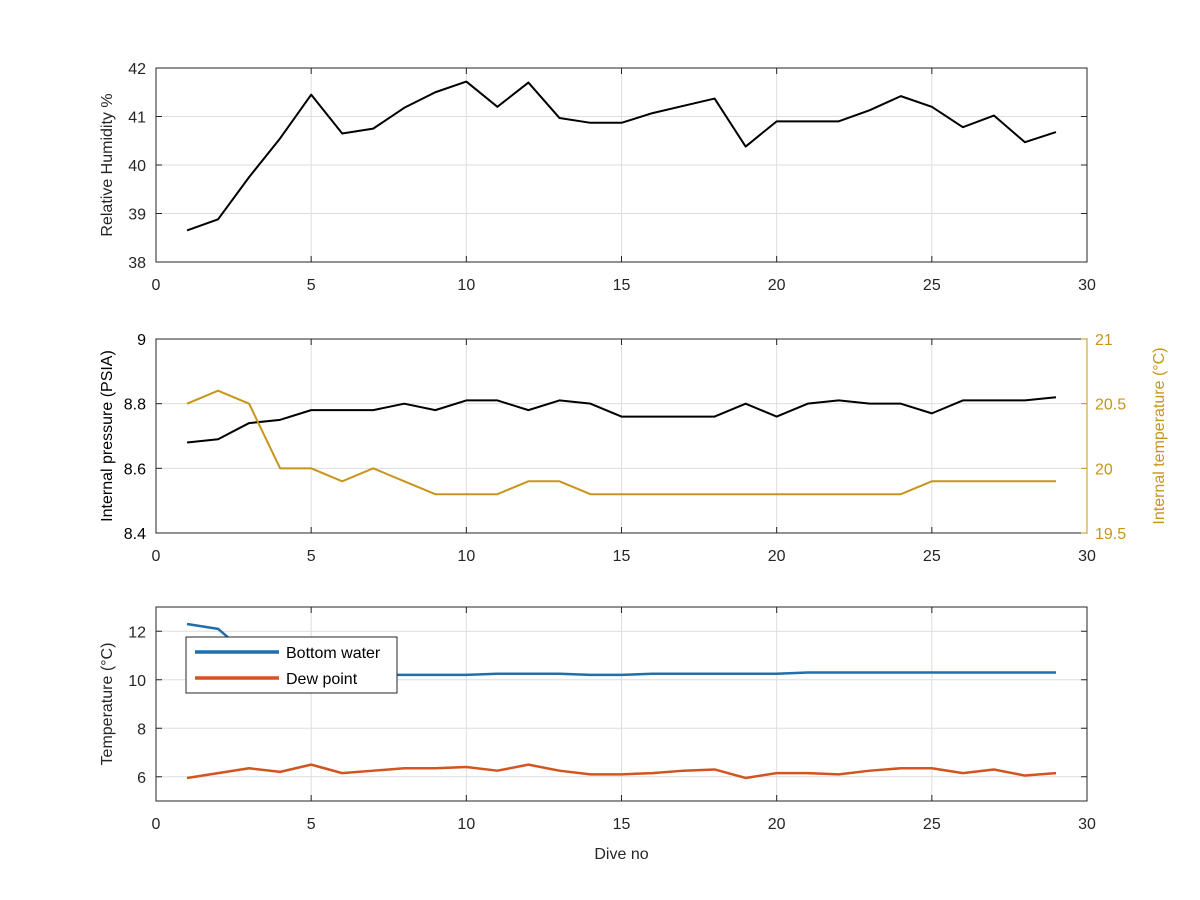 Image resolution: width=1200 pixels, height=900 pixels. What do you see at coordinates (137, 69) in the screenshot?
I see `humidity-ytick-label: 42` at bounding box center [137, 69].